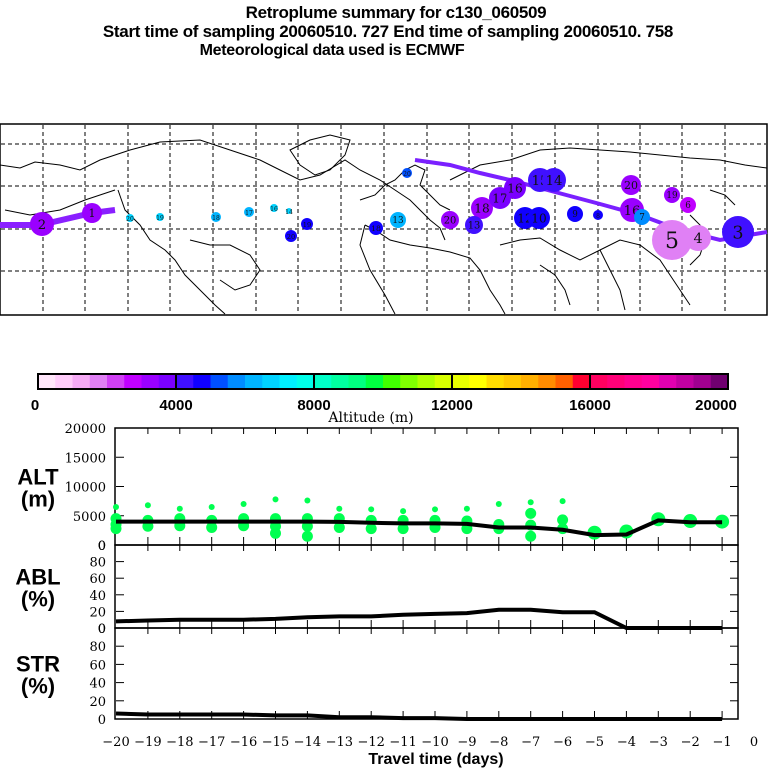  What do you see at coordinates (275, 742) in the screenshot?
I see `x-tick-label: −15` at bounding box center [275, 742].